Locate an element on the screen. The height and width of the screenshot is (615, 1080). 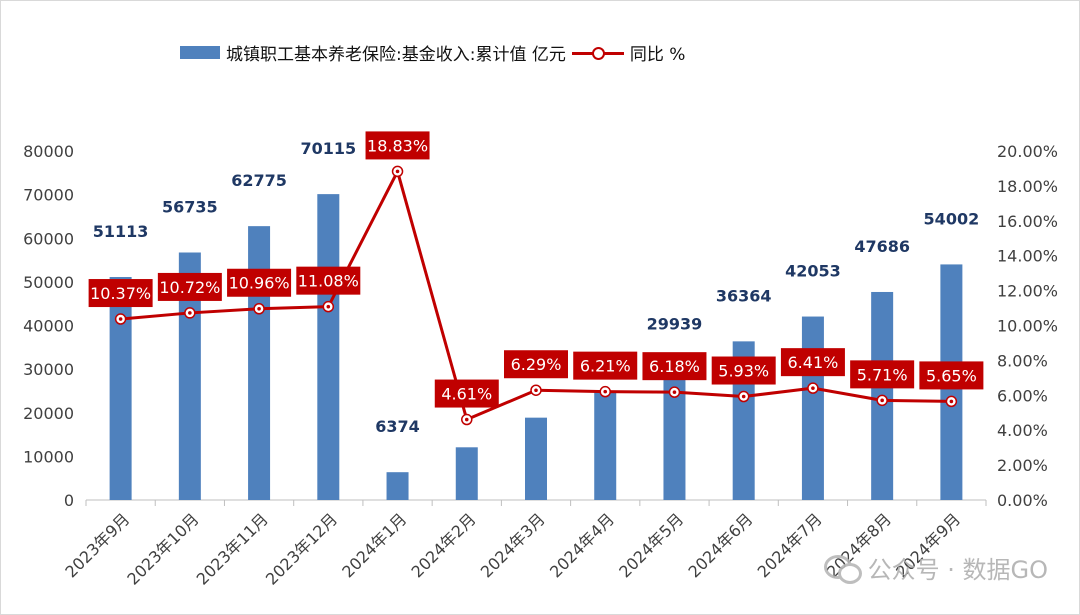
yoy-label: 5.65% is located at coordinates (951, 375).